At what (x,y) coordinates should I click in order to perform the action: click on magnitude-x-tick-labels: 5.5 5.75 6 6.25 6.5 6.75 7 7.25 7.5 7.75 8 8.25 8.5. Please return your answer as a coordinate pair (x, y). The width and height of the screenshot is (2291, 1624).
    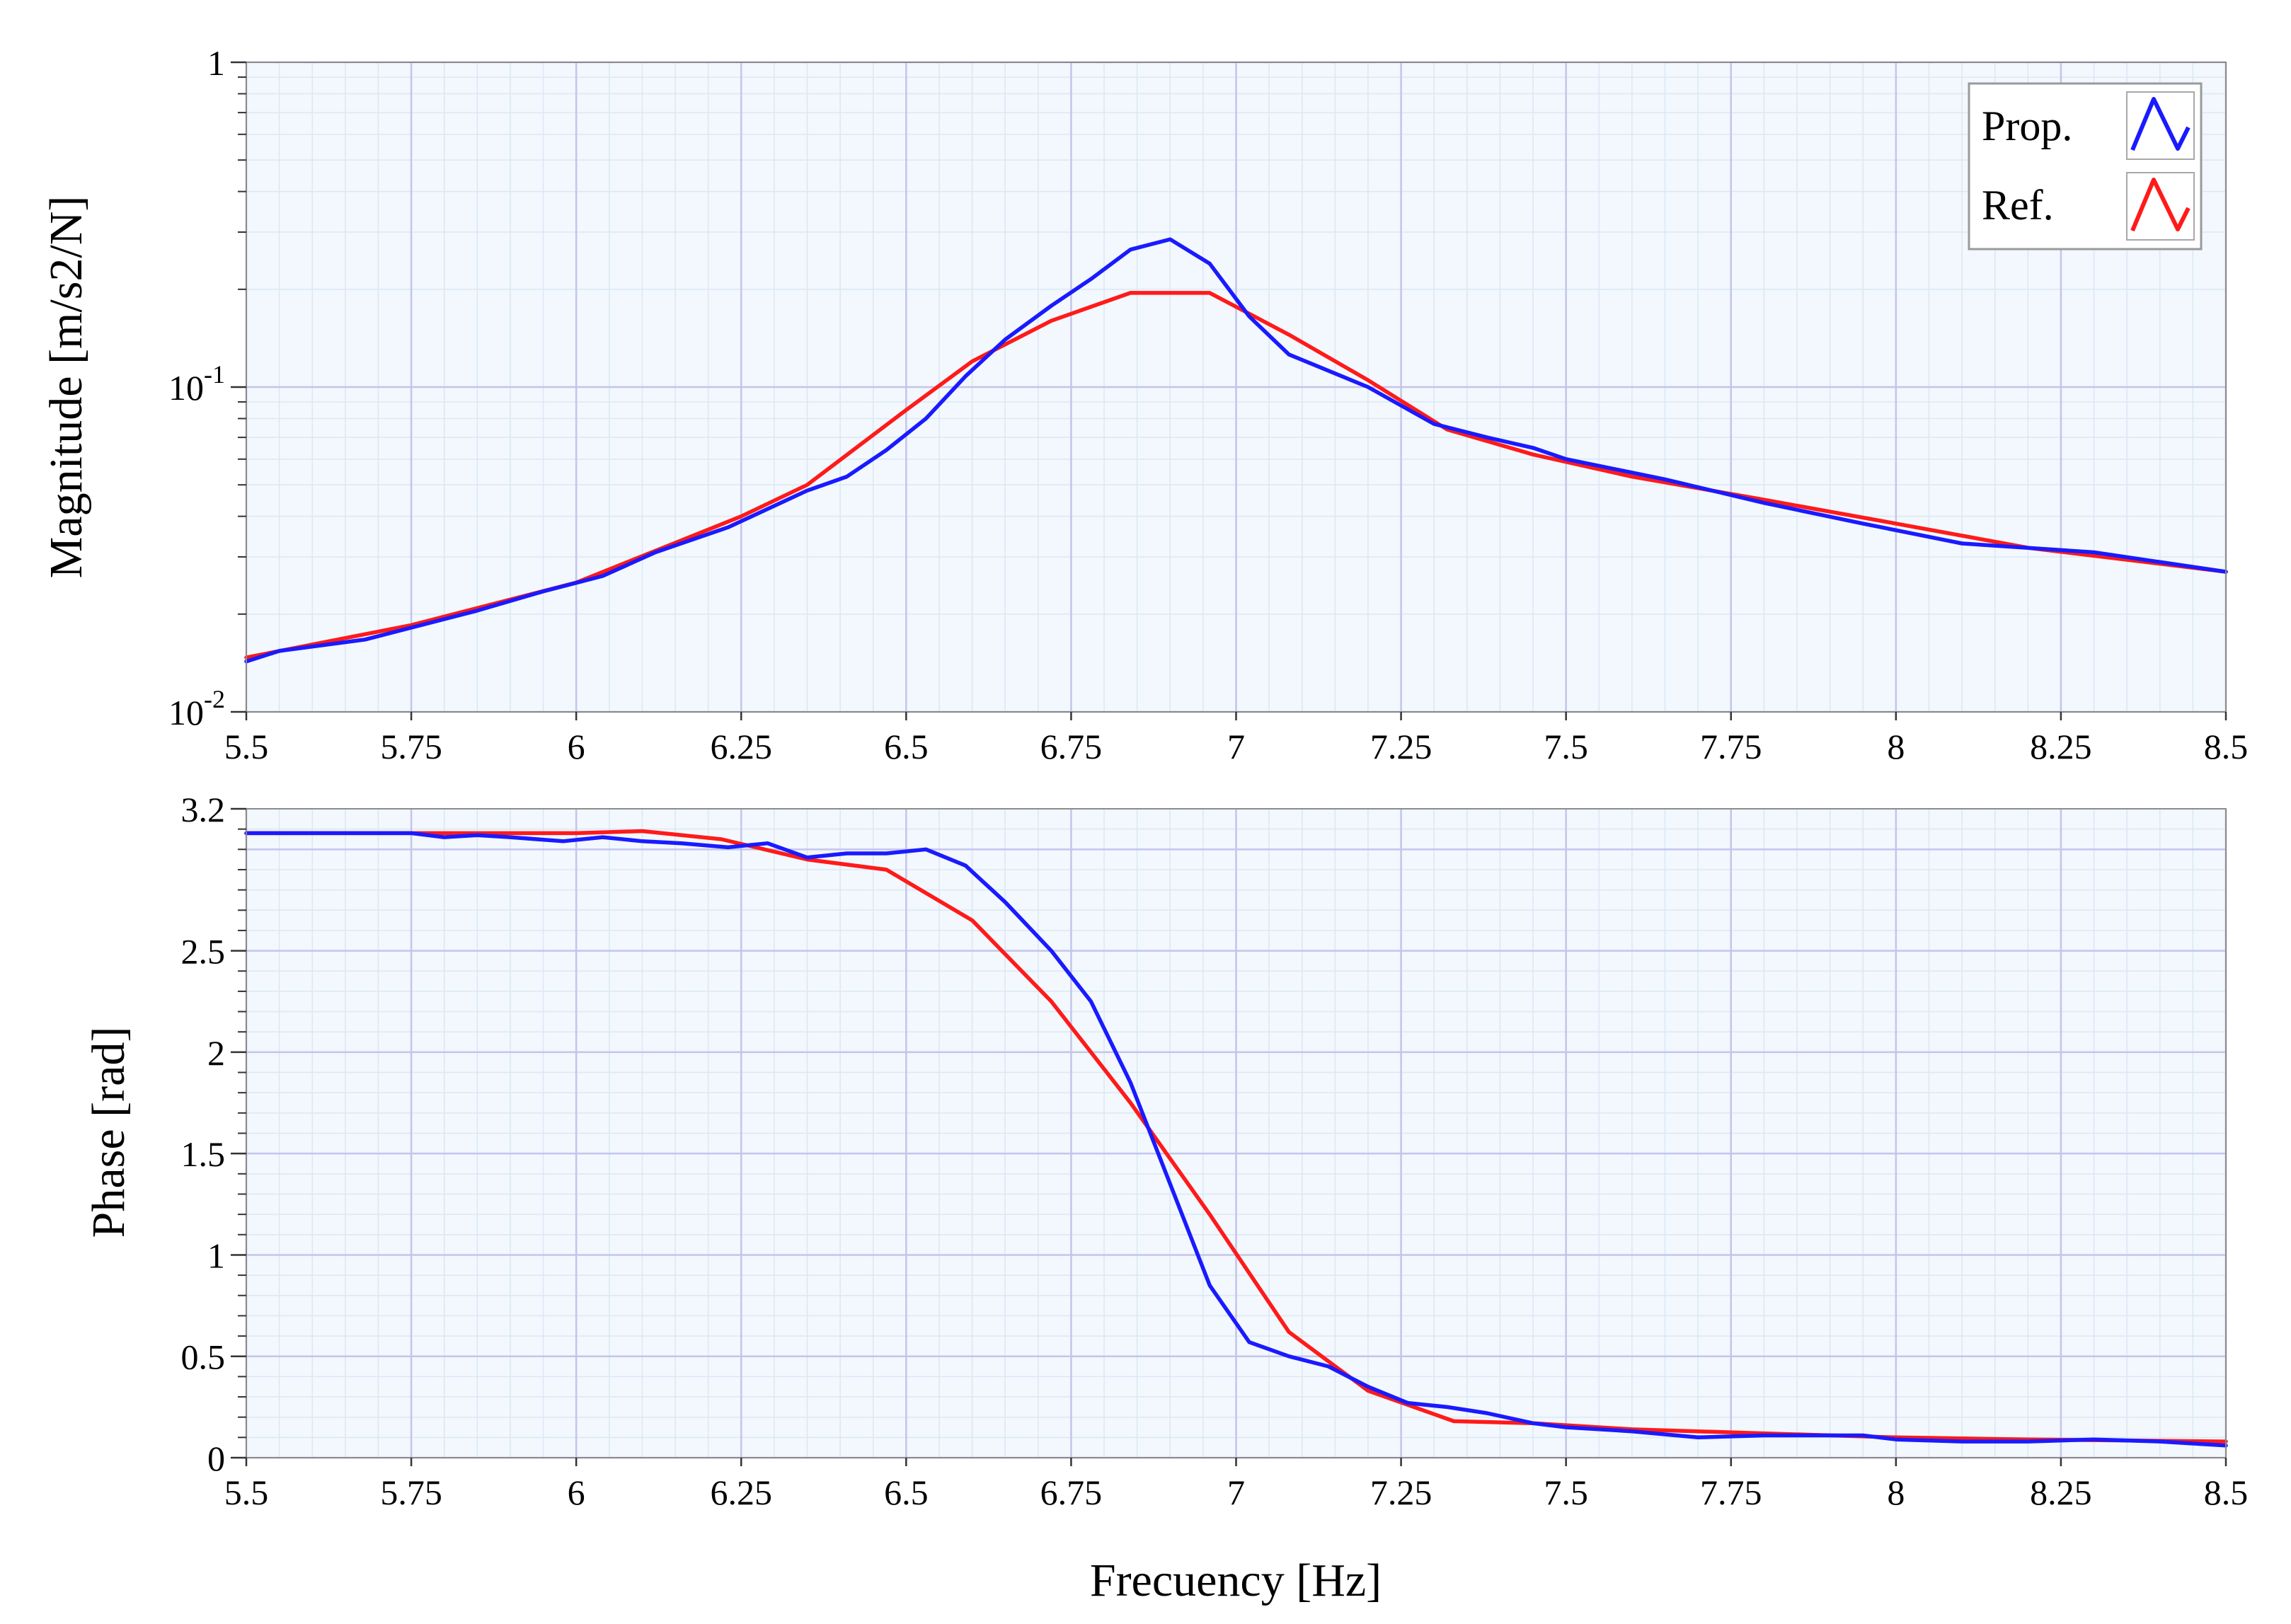
    Looking at the image, I should click on (1236, 746).